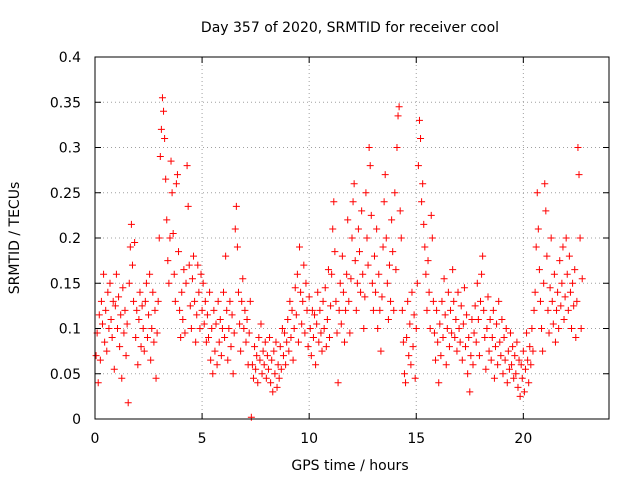 The image size is (640, 480). Describe the element at coordinates (65, 284) in the screenshot. I see `y-tick-label: 0.15` at that location.